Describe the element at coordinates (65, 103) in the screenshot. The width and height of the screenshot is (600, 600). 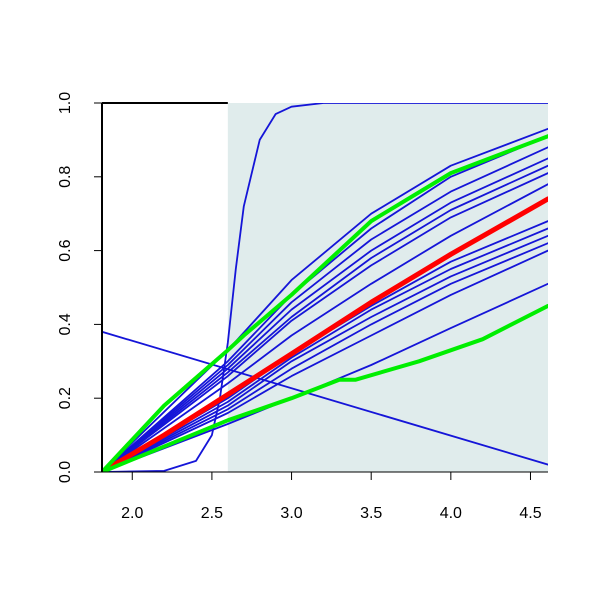
I see `y-tick-label: 1.0` at that location.